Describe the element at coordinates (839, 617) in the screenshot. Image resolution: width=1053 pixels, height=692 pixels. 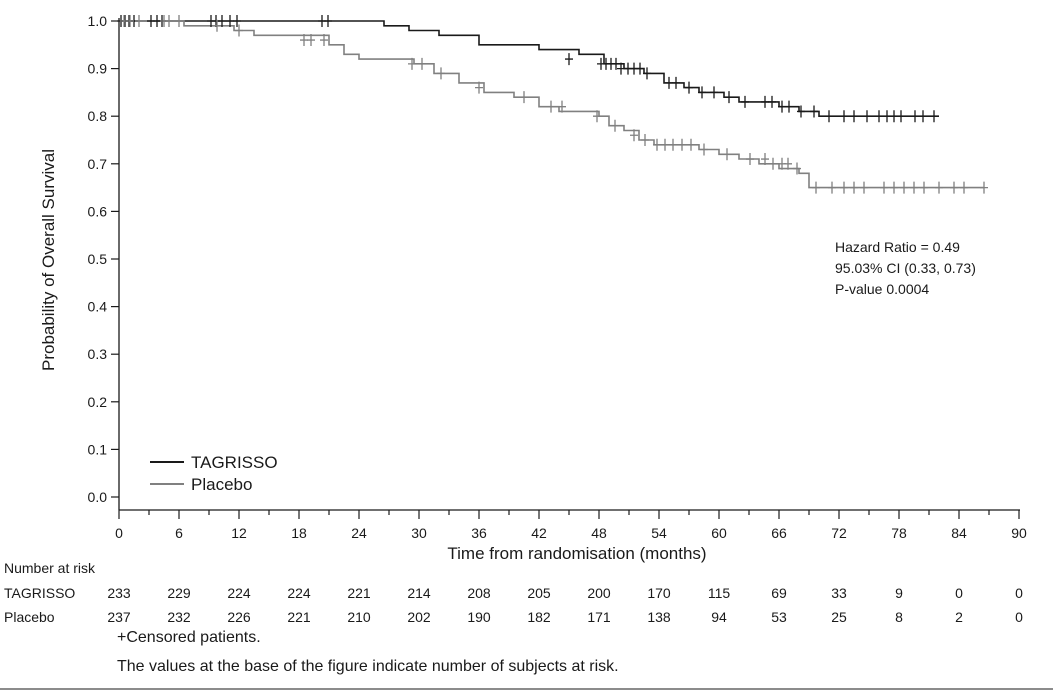
I see `risk-value: 25` at that location.